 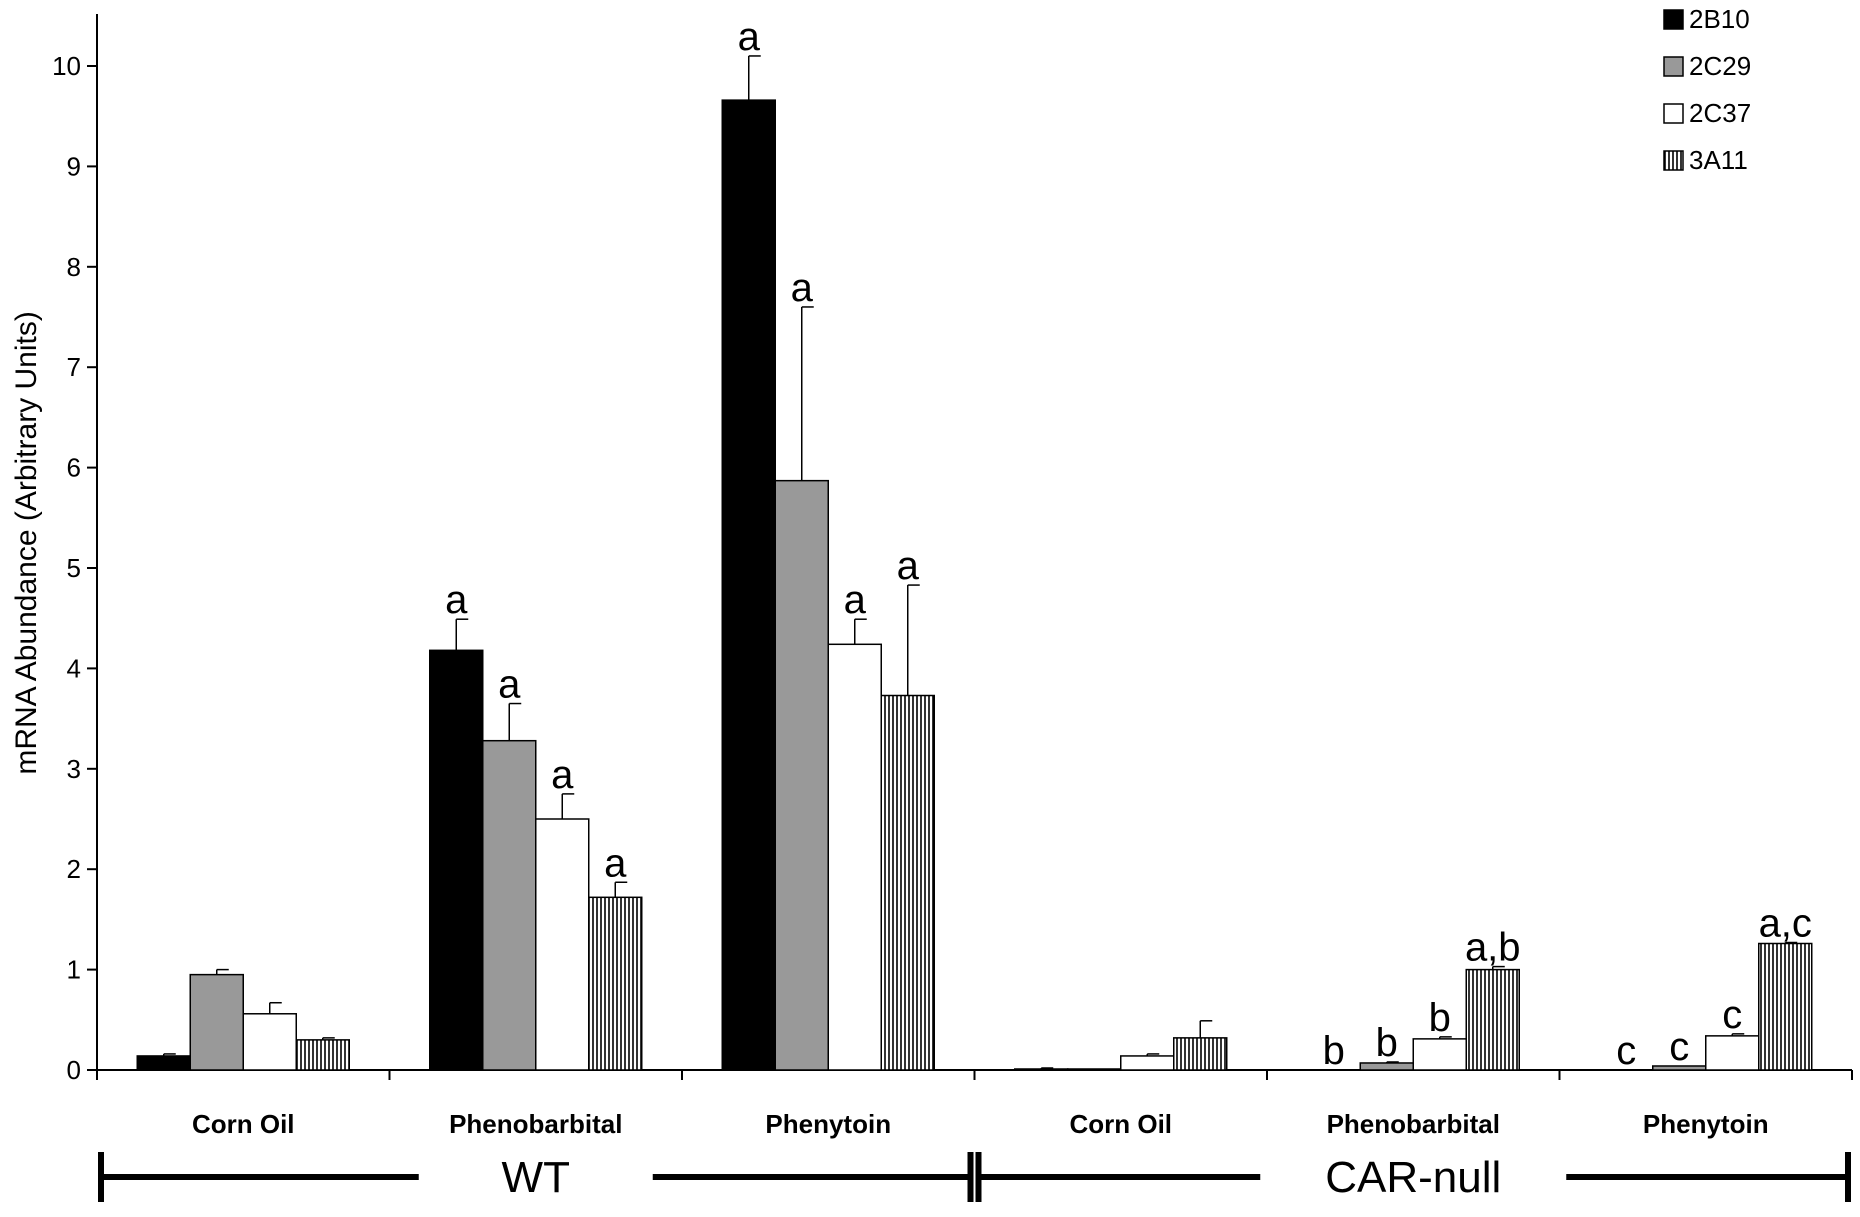 What do you see at coordinates (74, 1070) in the screenshot?
I see `y-tick-label: 0` at bounding box center [74, 1070].